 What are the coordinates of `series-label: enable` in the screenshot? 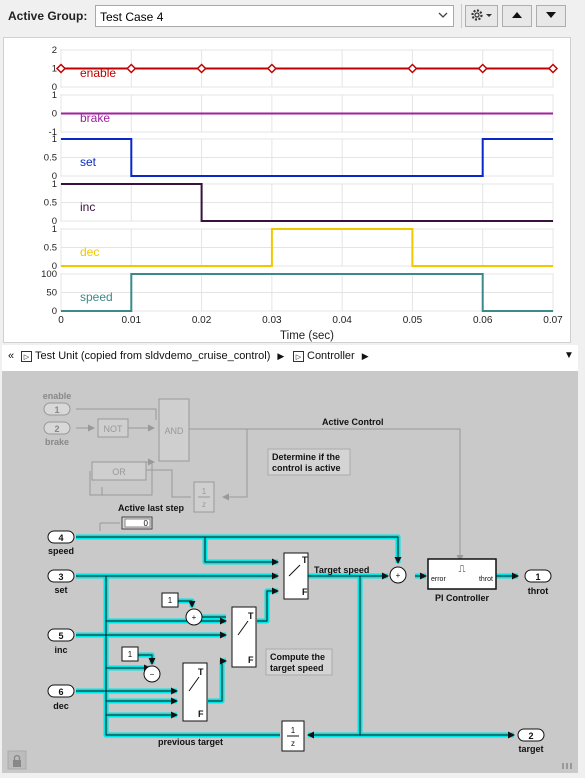 It's located at (98, 73).